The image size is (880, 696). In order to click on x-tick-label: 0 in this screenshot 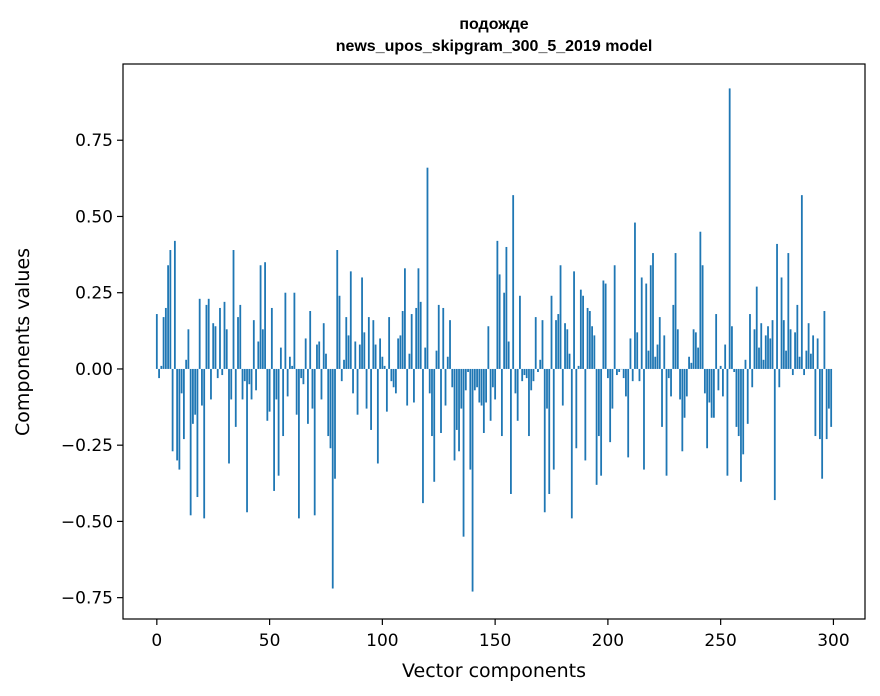, I will do `click(156, 641)`.